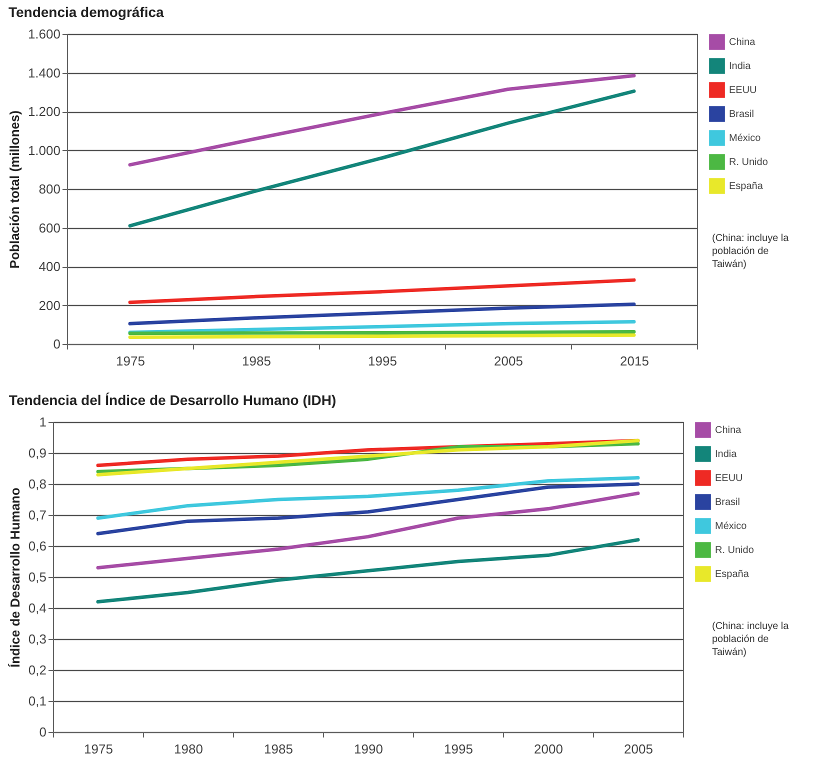 The image size is (824, 780). Describe the element at coordinates (14, 189) in the screenshot. I see `y-axis-title: Población total (millones)` at that location.